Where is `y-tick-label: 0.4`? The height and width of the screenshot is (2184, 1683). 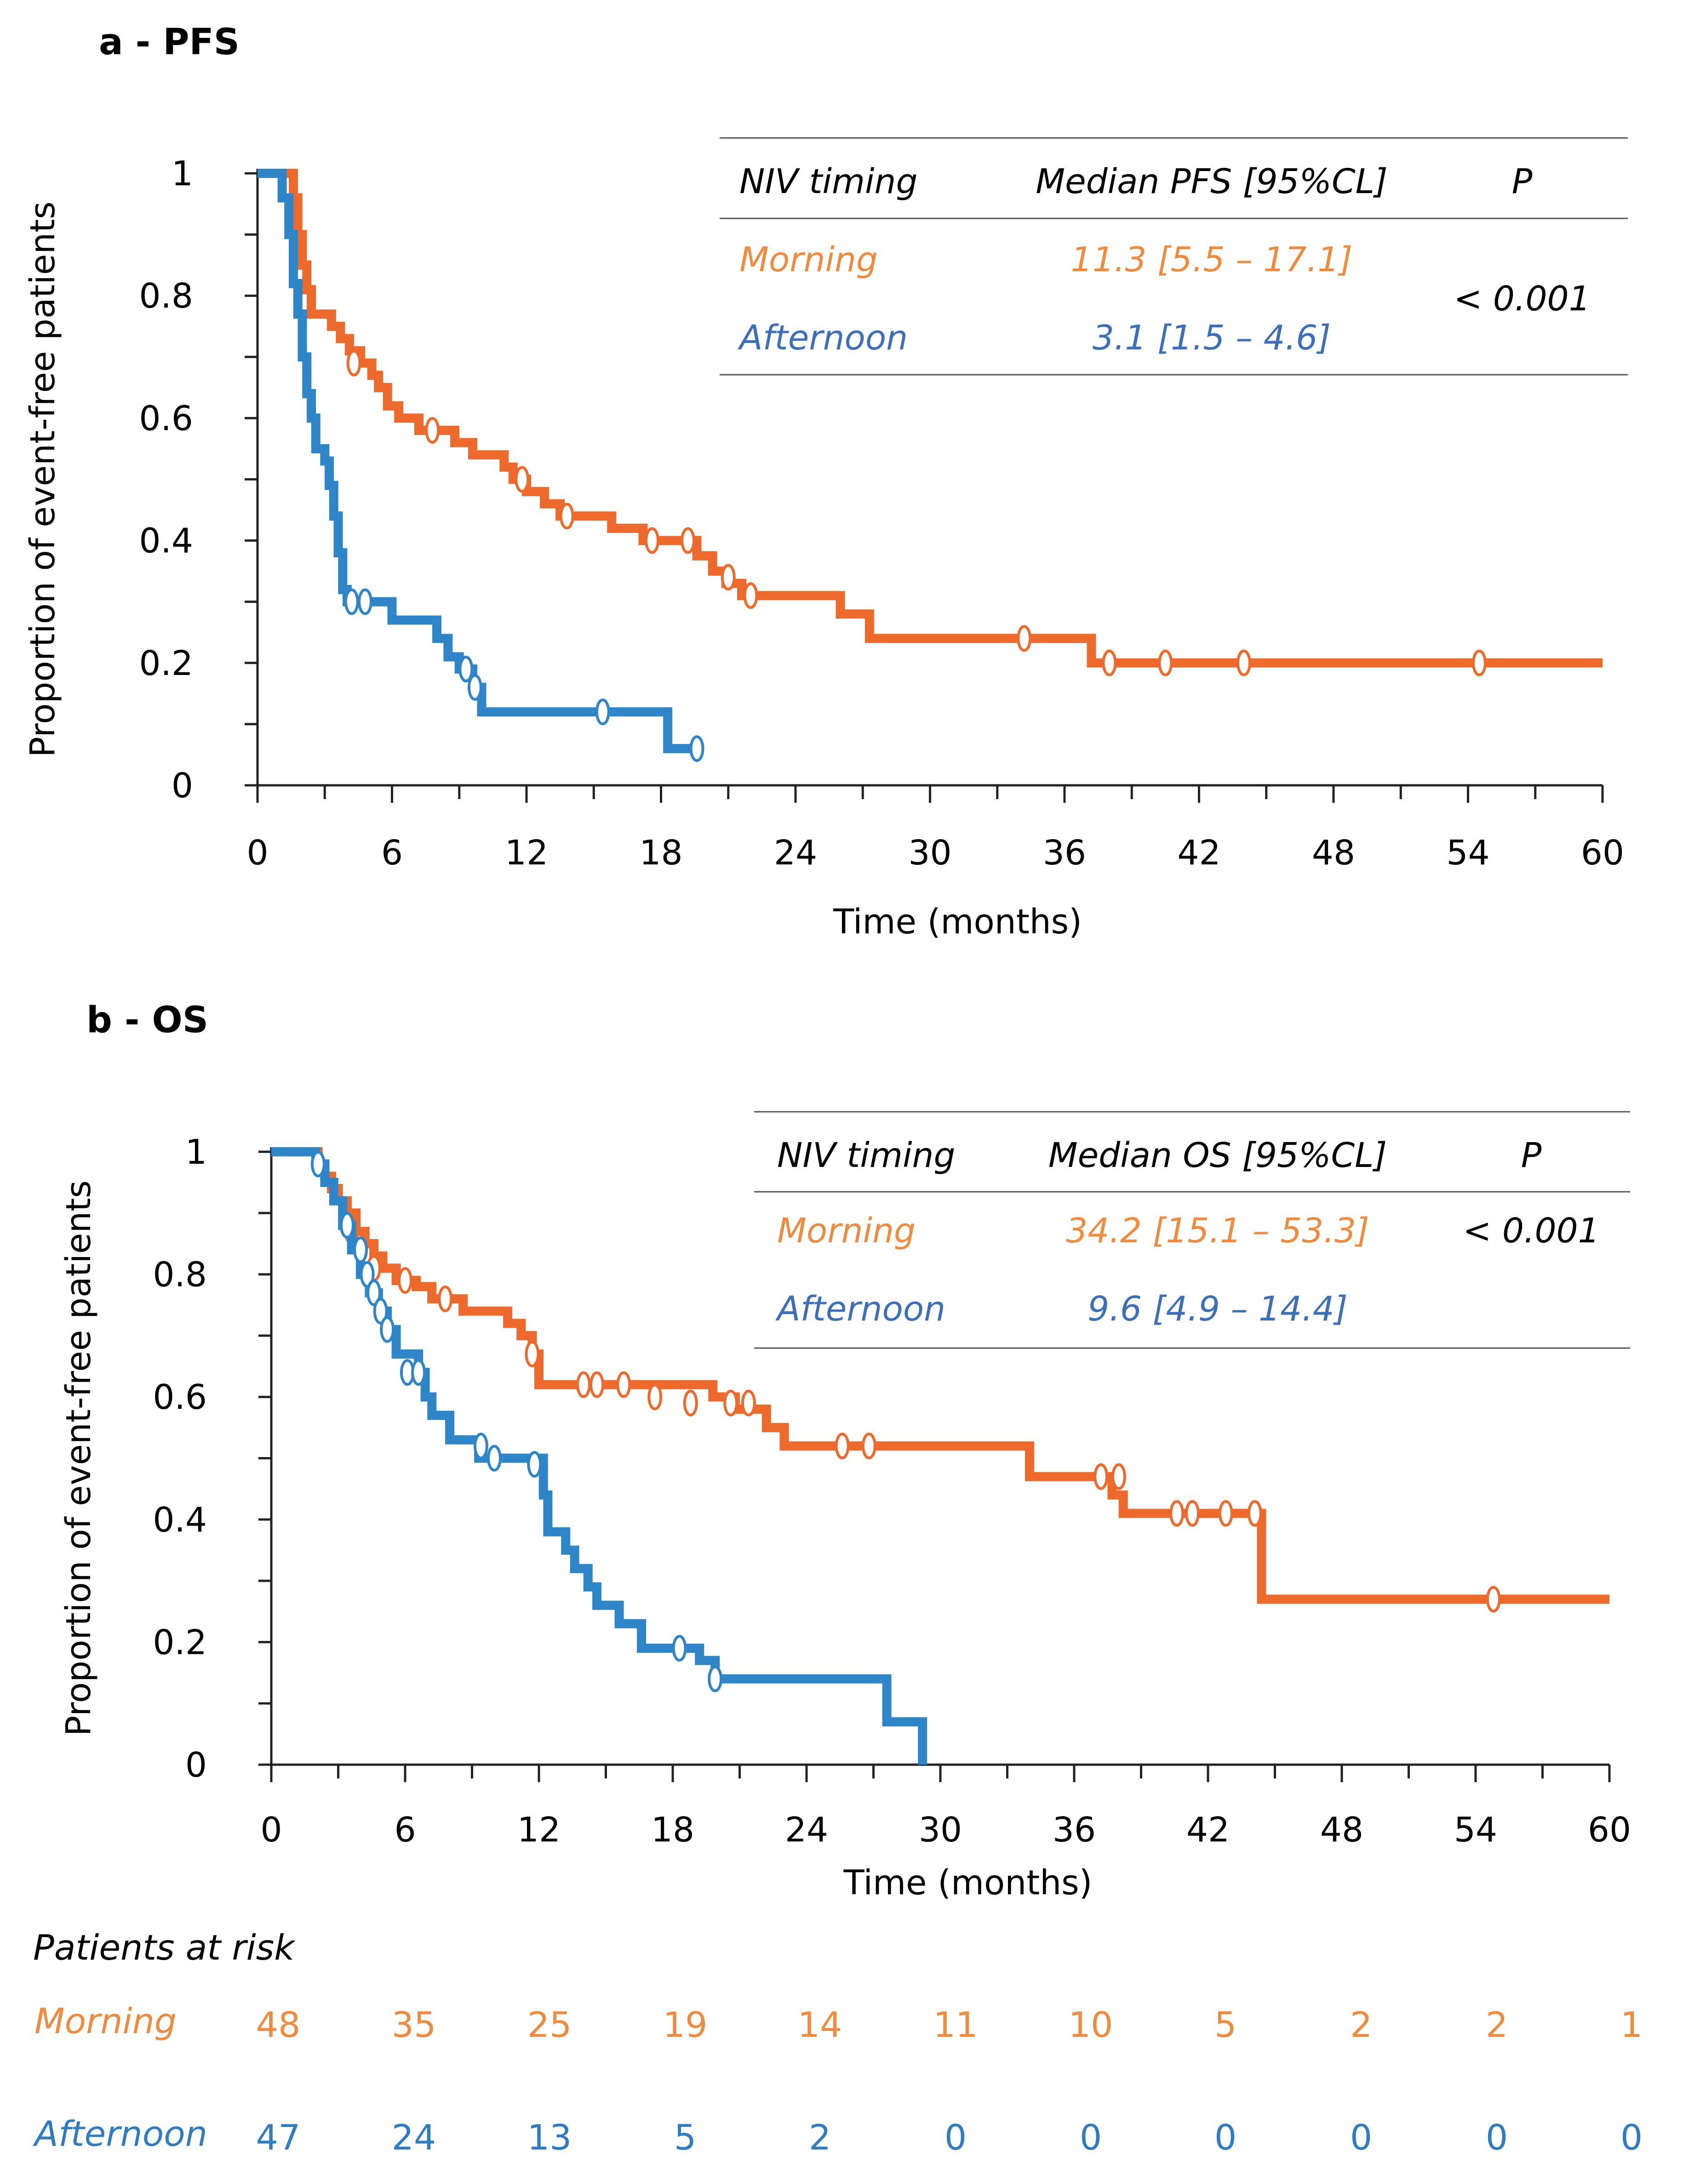
y-tick-label: 0.4 is located at coordinates (180, 1520).